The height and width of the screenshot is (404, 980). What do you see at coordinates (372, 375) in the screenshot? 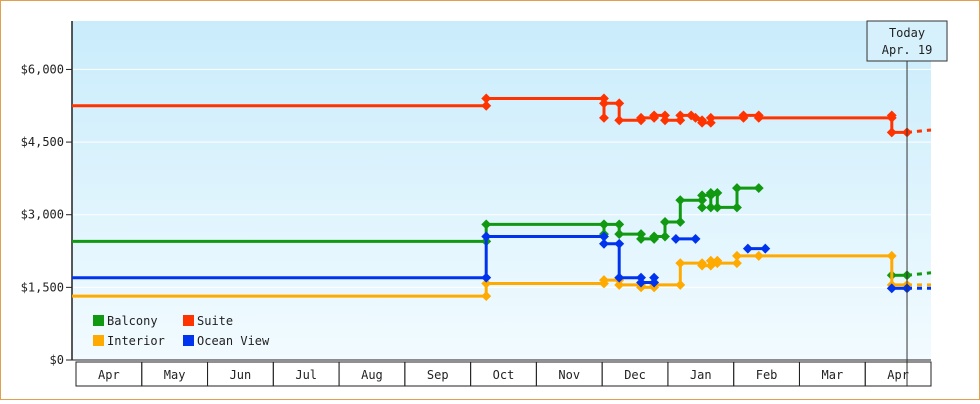
I see `month-label: Aug` at bounding box center [372, 375].